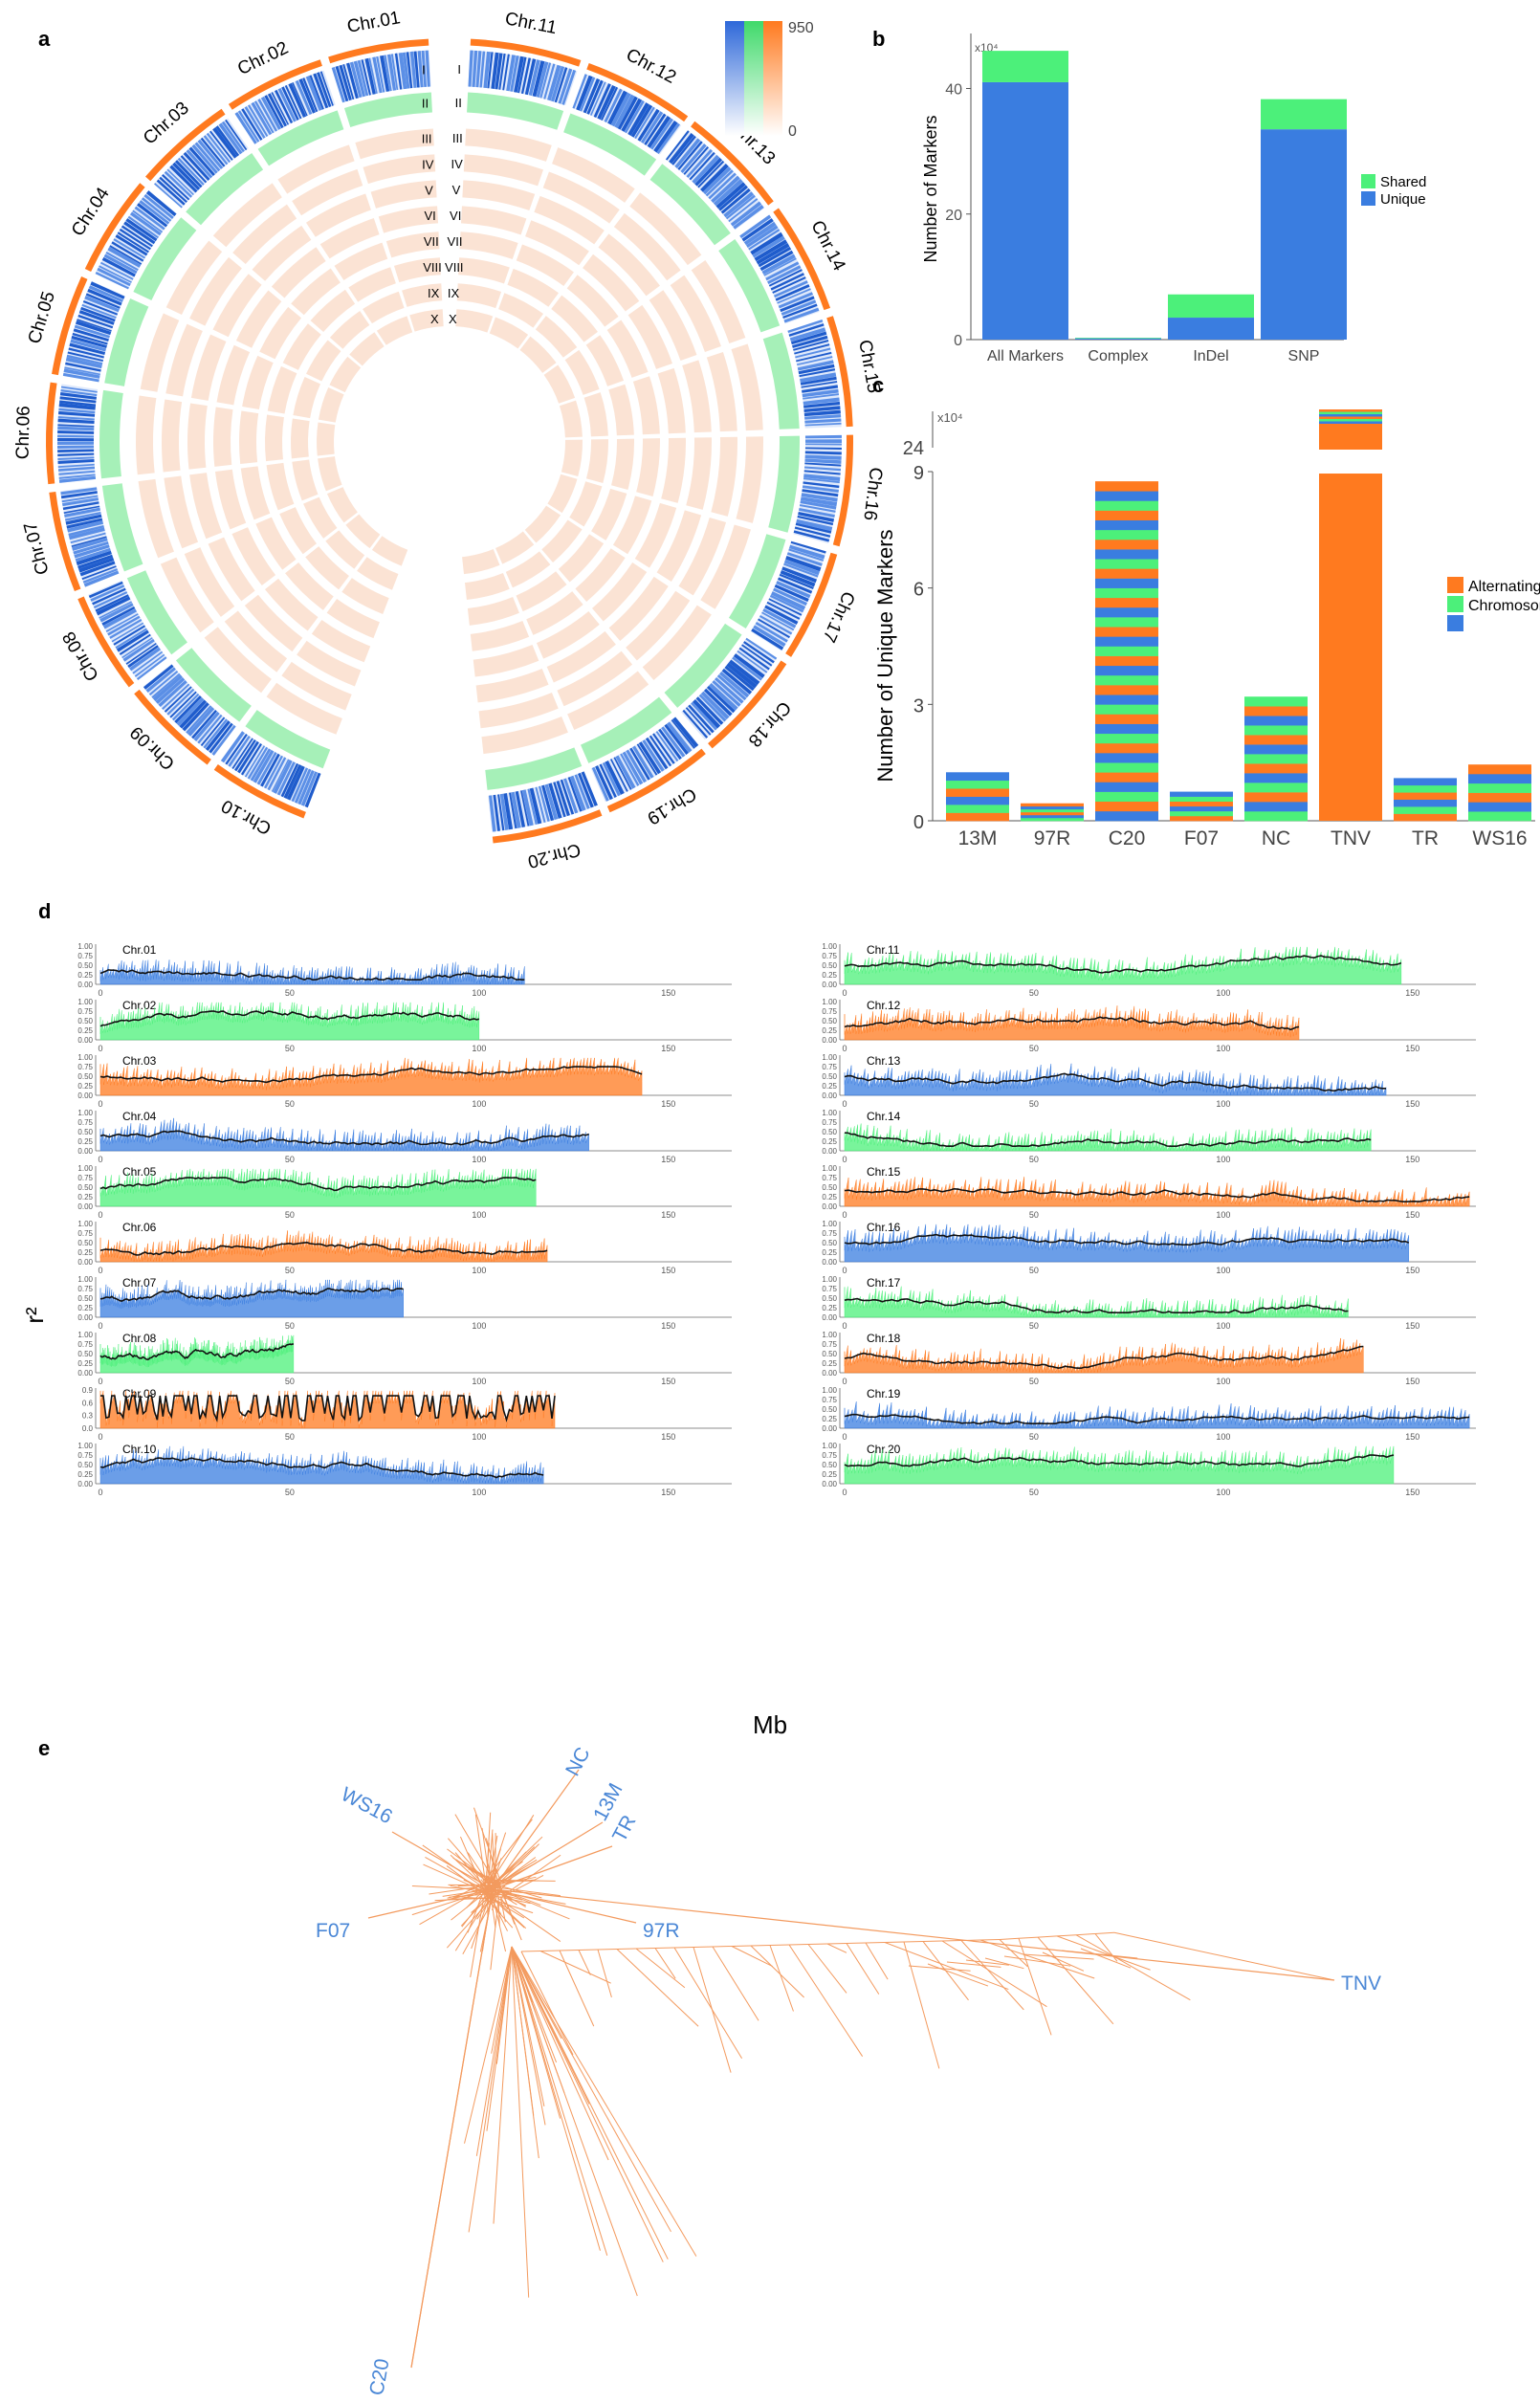 The width and height of the screenshot is (1540, 2403). What do you see at coordinates (88, 1391) in the screenshot?
I see `y-tick-label: 0.9` at bounding box center [88, 1391].